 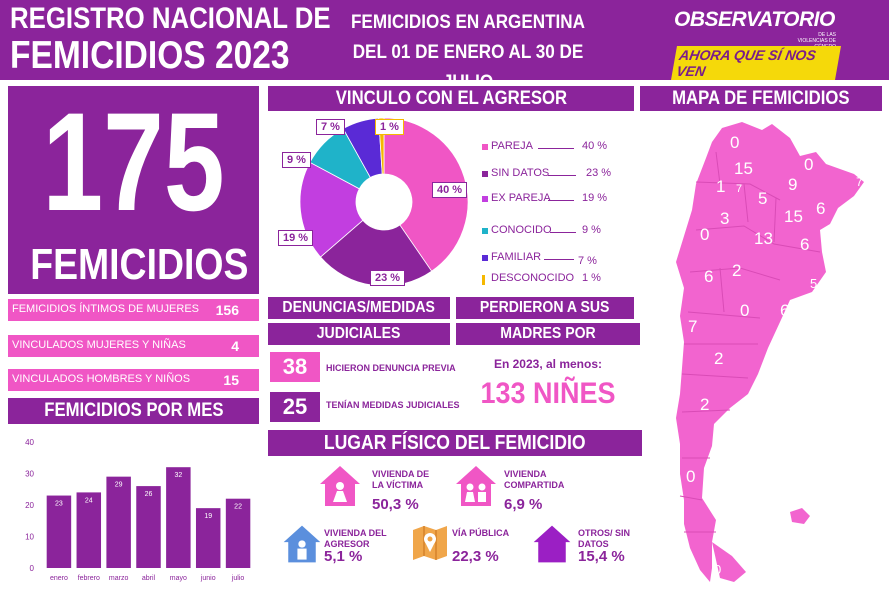 What do you see at coordinates (426, 194) in the screenshot?
I see `donut-slice-pareja` at bounding box center [426, 194].